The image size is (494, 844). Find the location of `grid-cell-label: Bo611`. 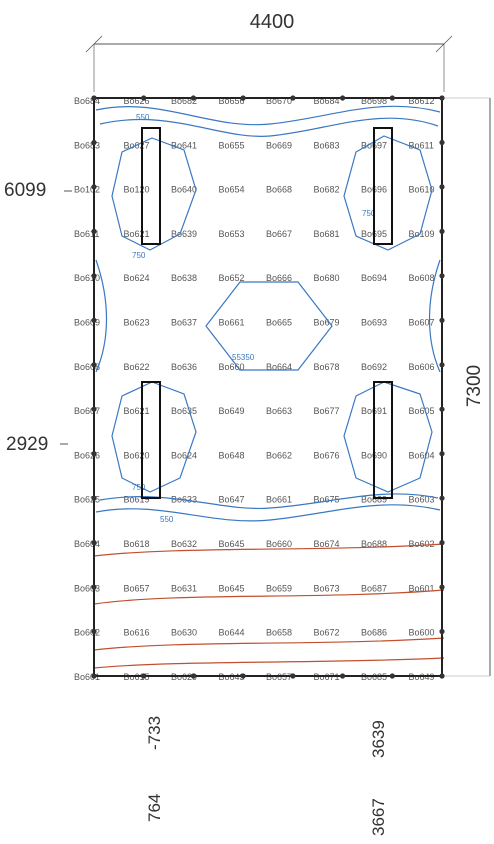

grid-cell-label: Bo611 is located at coordinates (421, 145).